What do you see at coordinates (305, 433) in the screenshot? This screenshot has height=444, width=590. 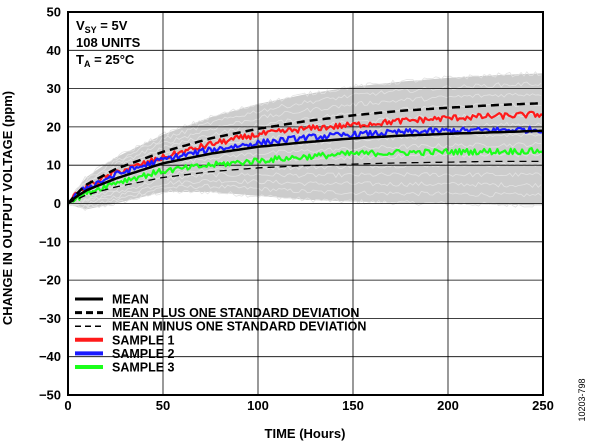 I see `x-axis-label: TIME (Hours)` at bounding box center [305, 433].